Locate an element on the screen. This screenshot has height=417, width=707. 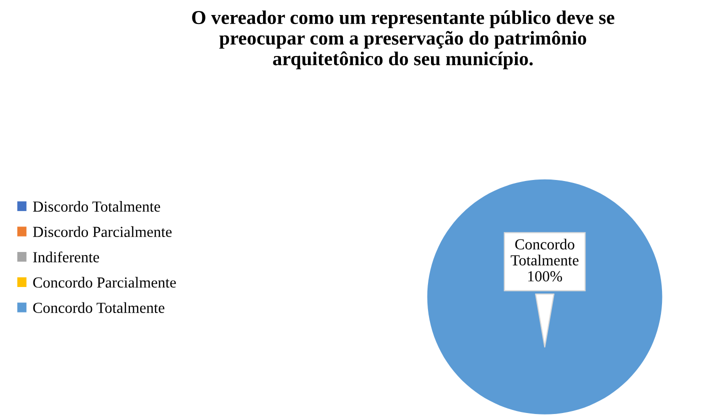
legend-label: Indiferente is located at coordinates (66, 256).